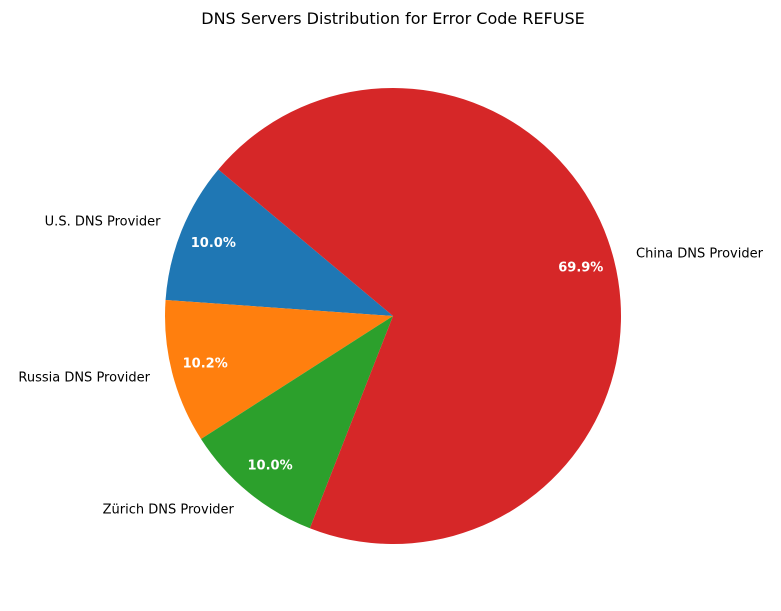  Describe the element at coordinates (279, 242) in the screenshot. I see `pie-slice-u-s-dns-provider` at that location.